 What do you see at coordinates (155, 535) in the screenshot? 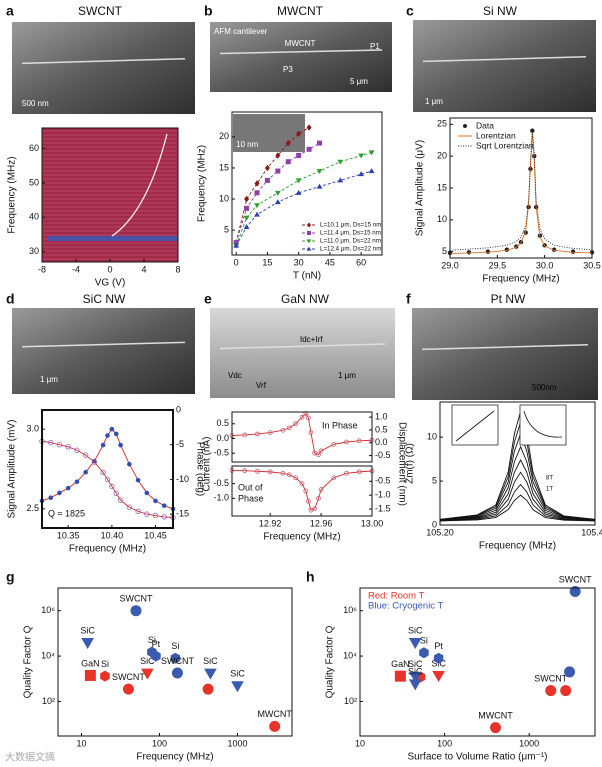
I see `x-tick-label: 10.45` at bounding box center [155, 535].